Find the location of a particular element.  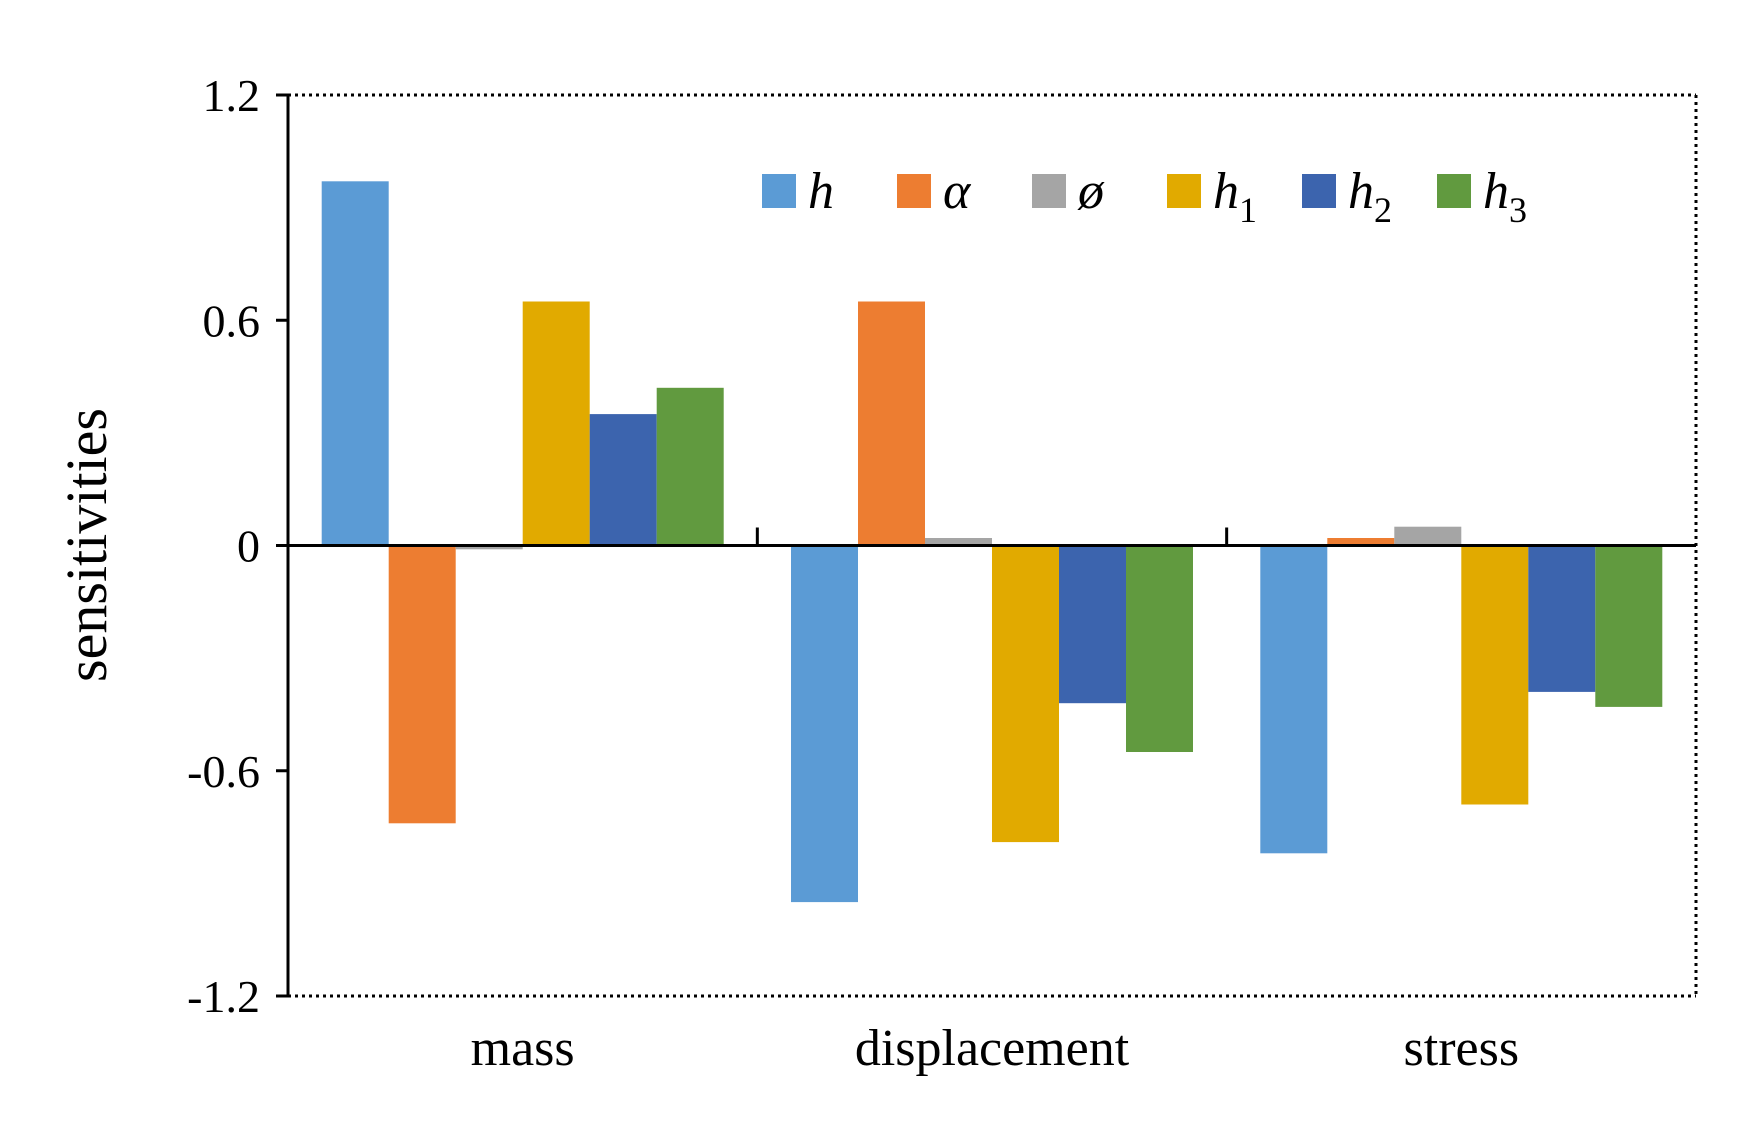

y-tick-label: 1.2 is located at coordinates (232, 95).